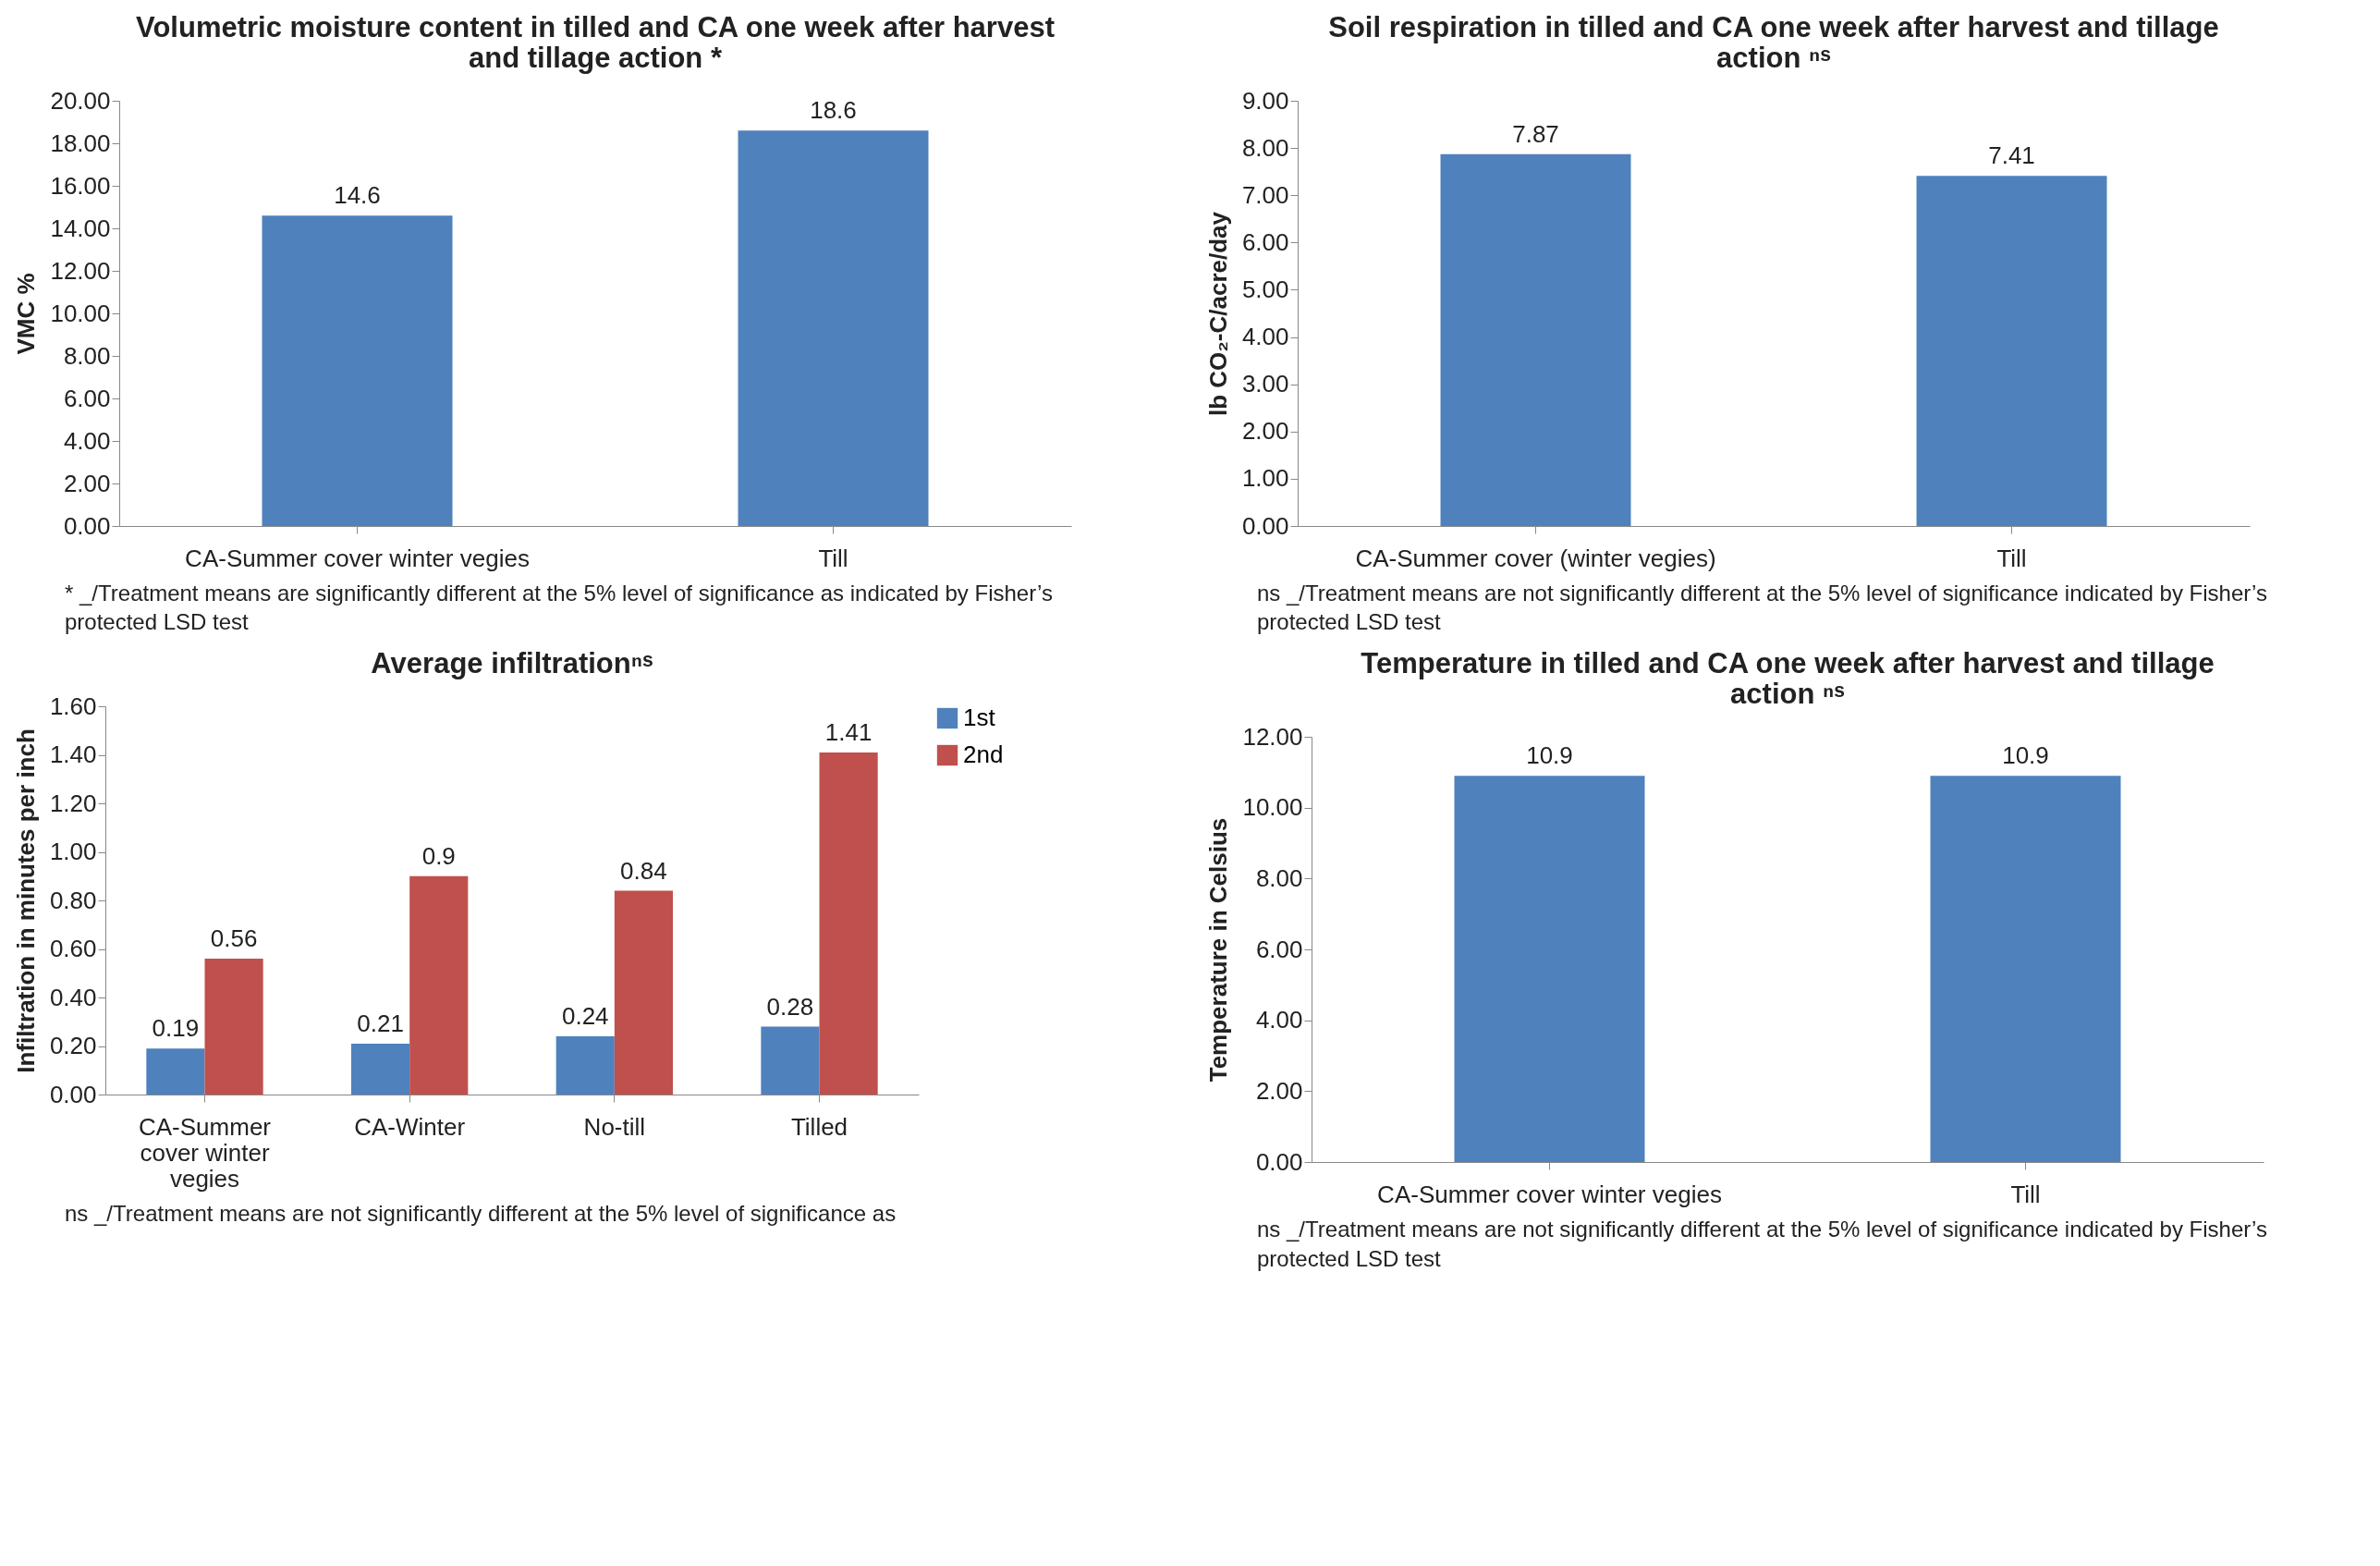 This screenshot has height=1566, width=2380. I want to click on y-tick-label: 0.40, so click(73, 997).